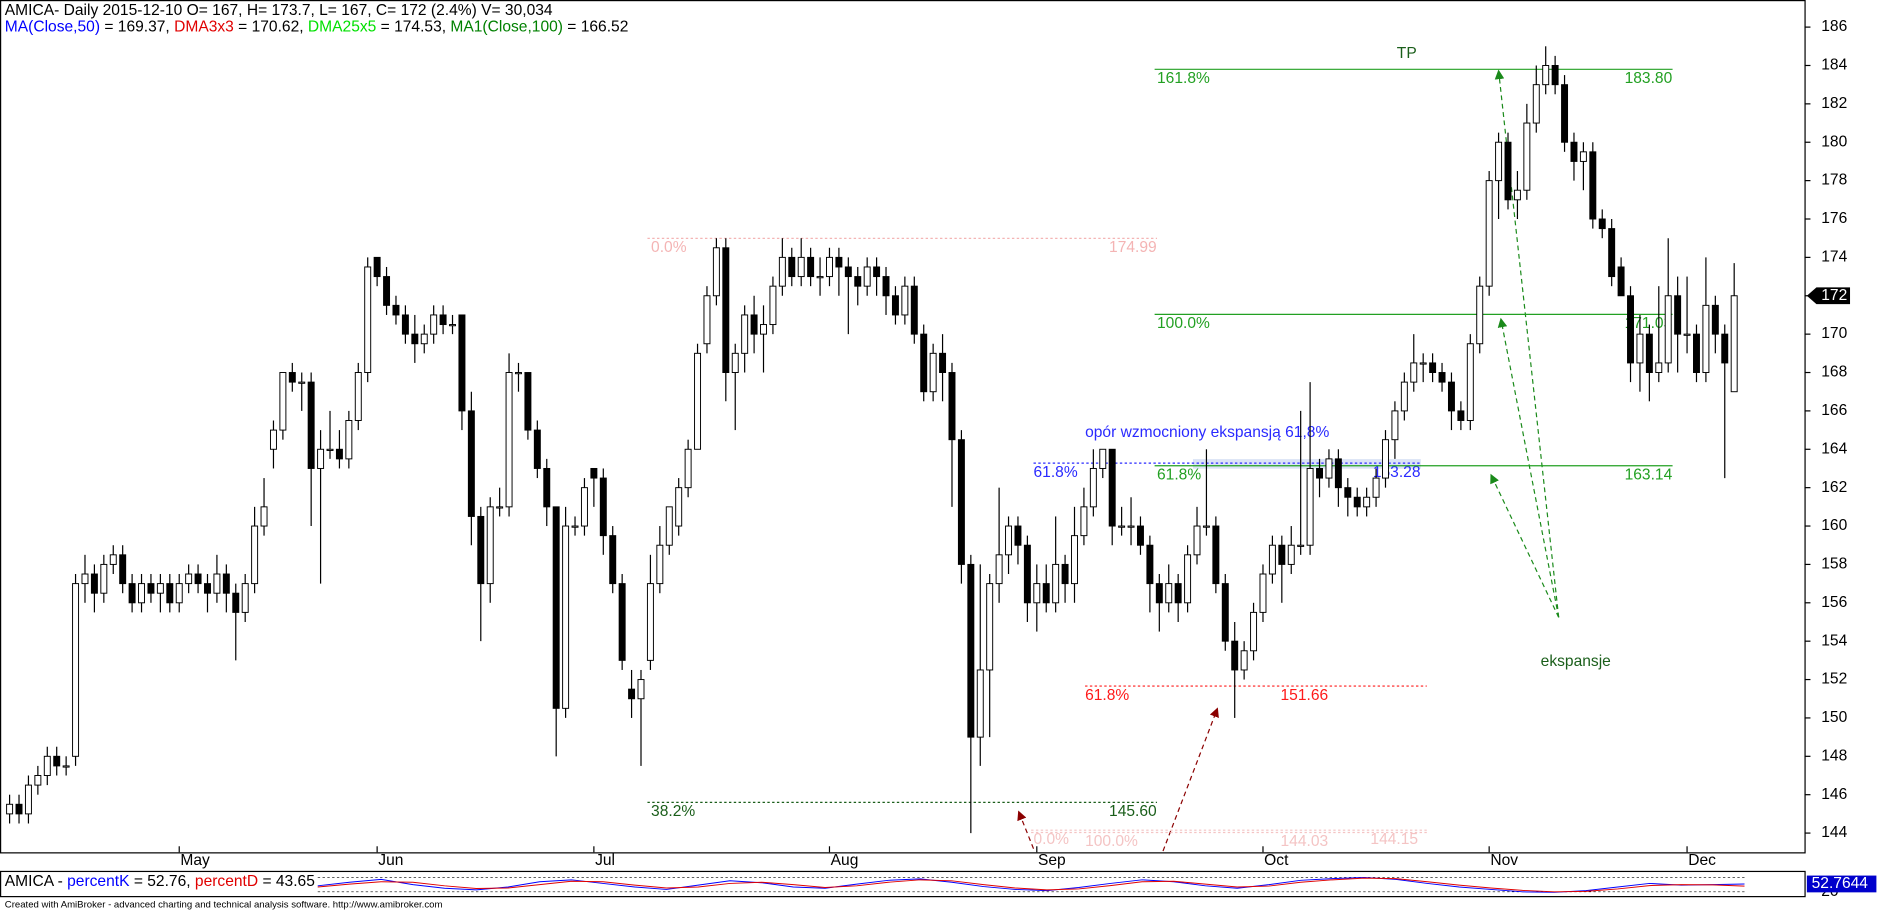  Describe the element at coordinates (161, 881) in the screenshot. I see `oscillator-value: = 52.76,` at that location.